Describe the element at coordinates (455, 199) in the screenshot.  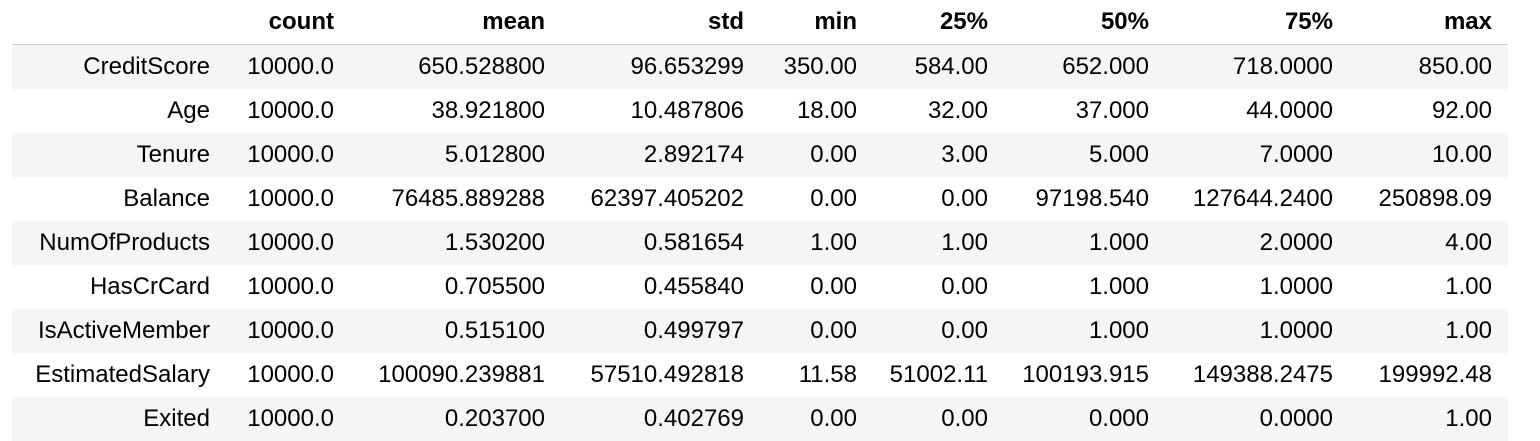
I see `table-cell: 76485.889288` at that location.